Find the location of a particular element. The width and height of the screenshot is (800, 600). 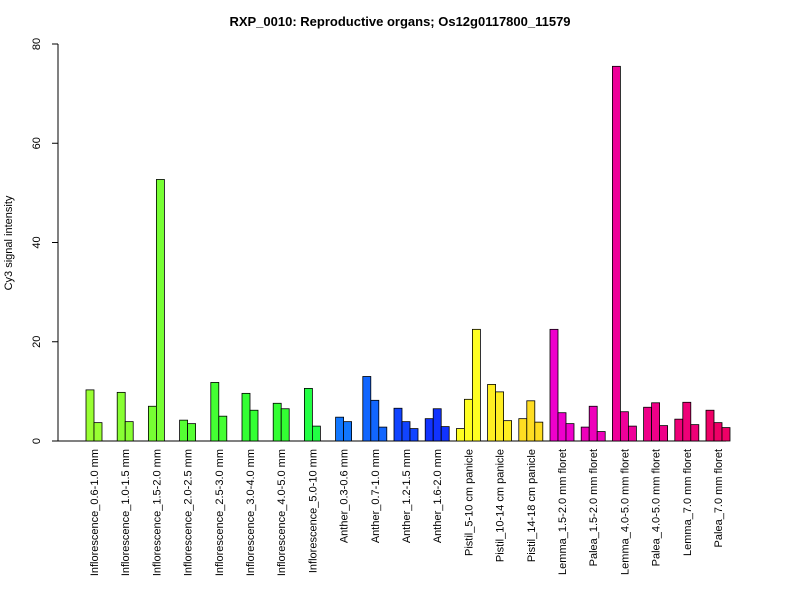

category-label: Pistil_10-14 cm panicle is located at coordinates (501, 505).